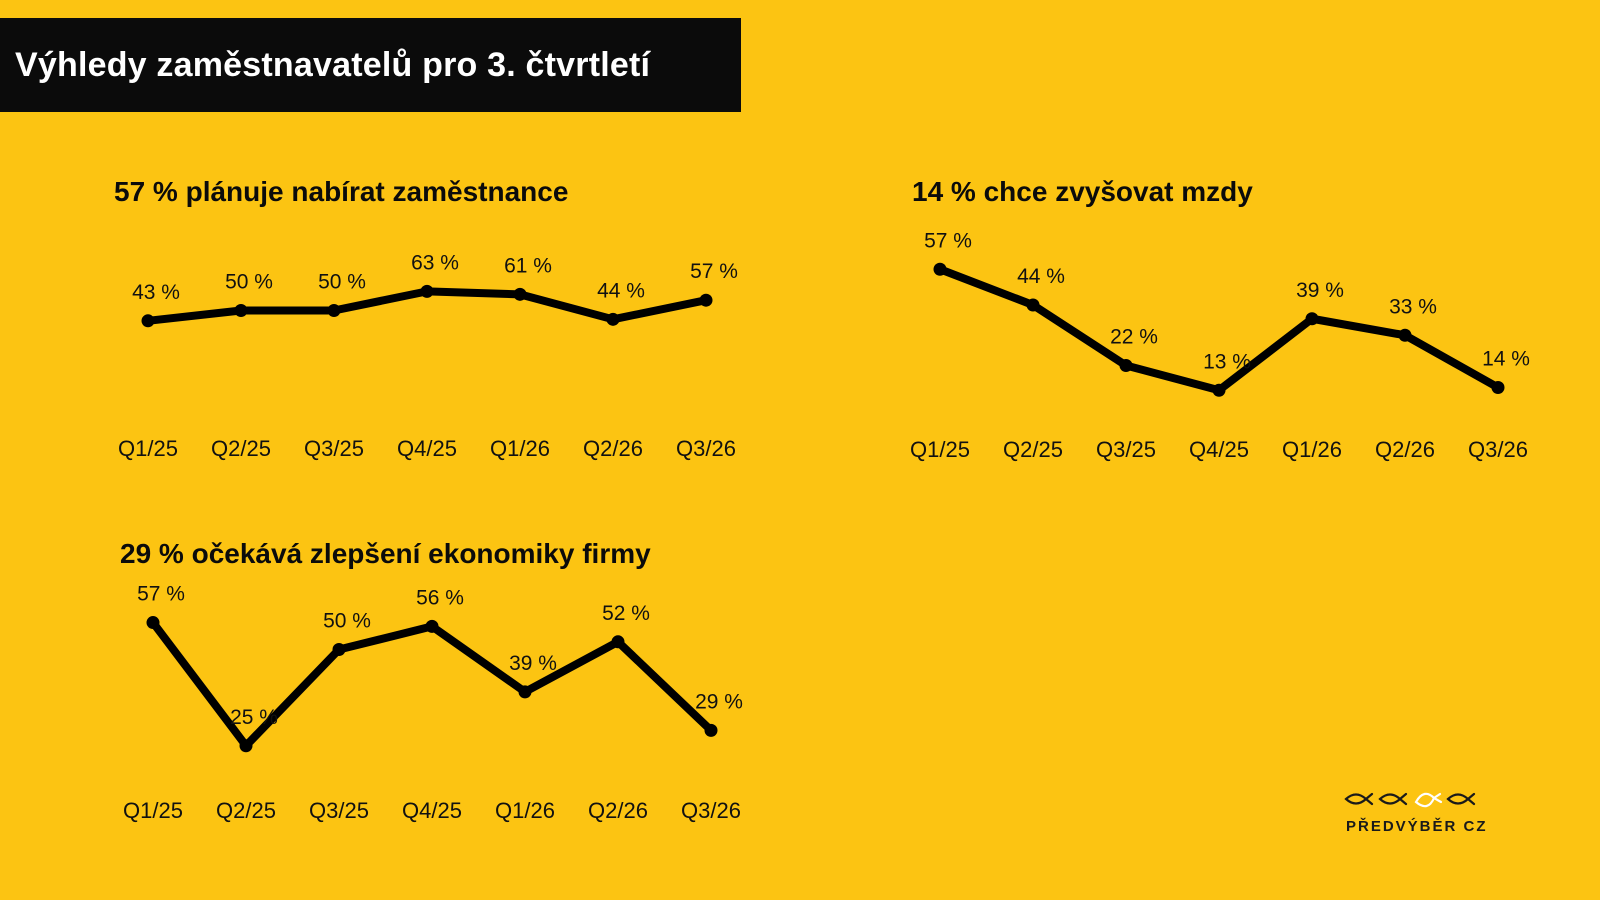 The height and width of the screenshot is (900, 1600). Describe the element at coordinates (333, 64) in the screenshot. I see `page-title: Výhledy zaměstnavatelů pro 3. čtvrtletí` at that location.